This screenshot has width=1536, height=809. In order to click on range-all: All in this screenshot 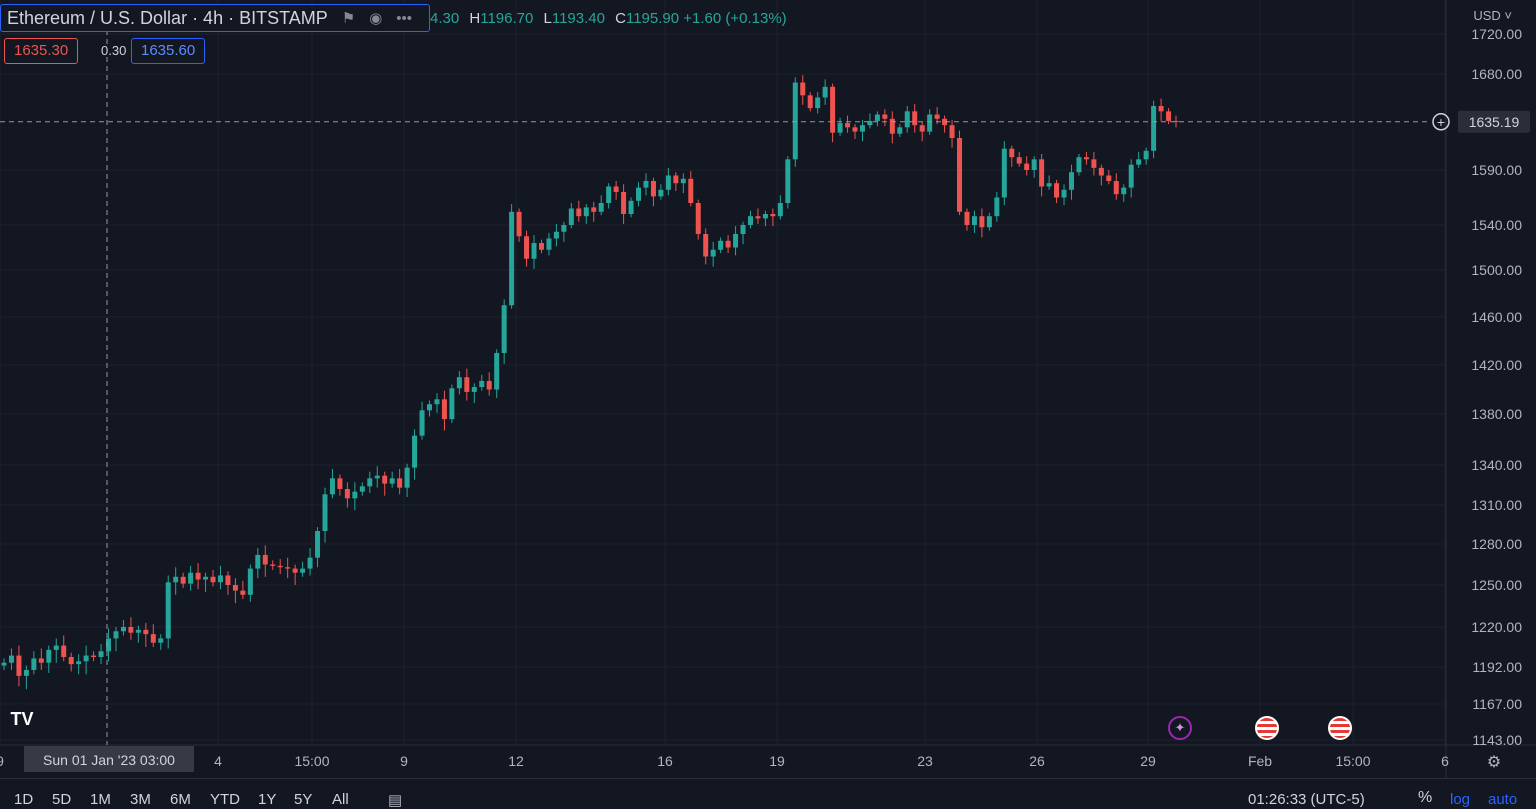, I will do `click(340, 799)`.